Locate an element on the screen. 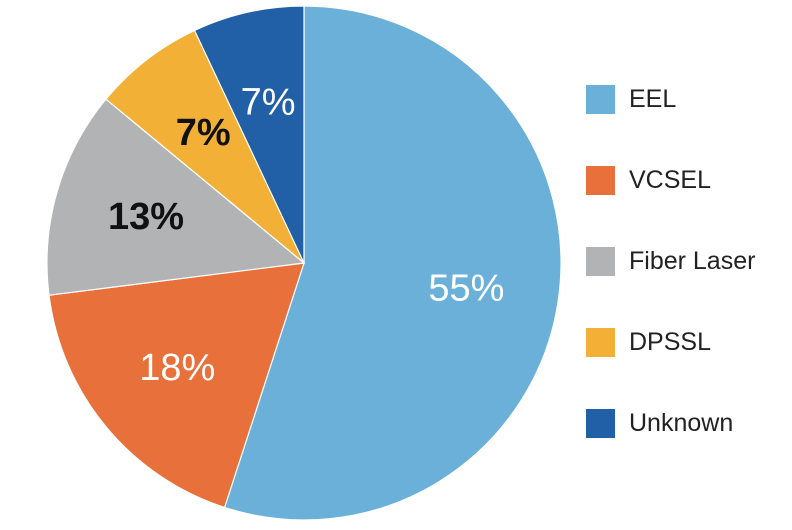 The height and width of the screenshot is (530, 792). legend-item-fiber-laser: Fiber Laser is located at coordinates (686, 261).